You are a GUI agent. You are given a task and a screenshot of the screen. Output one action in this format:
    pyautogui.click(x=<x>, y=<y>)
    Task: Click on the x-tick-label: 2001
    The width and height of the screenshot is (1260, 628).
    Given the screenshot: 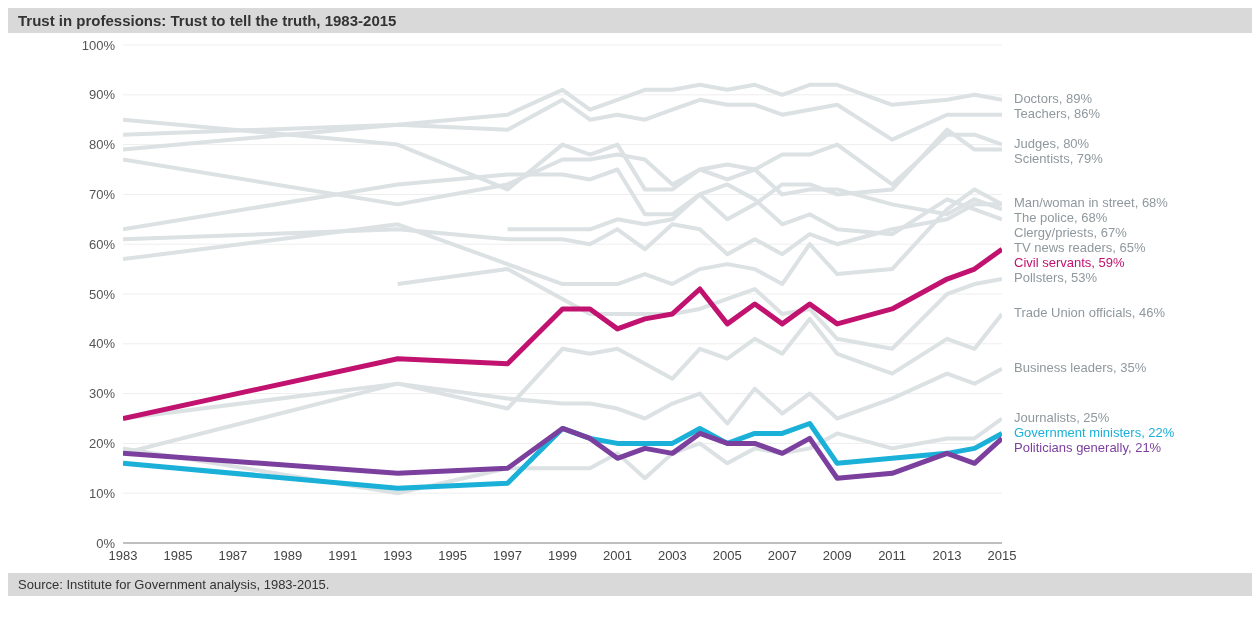 What is the action you would take?
    pyautogui.click(x=617, y=556)
    